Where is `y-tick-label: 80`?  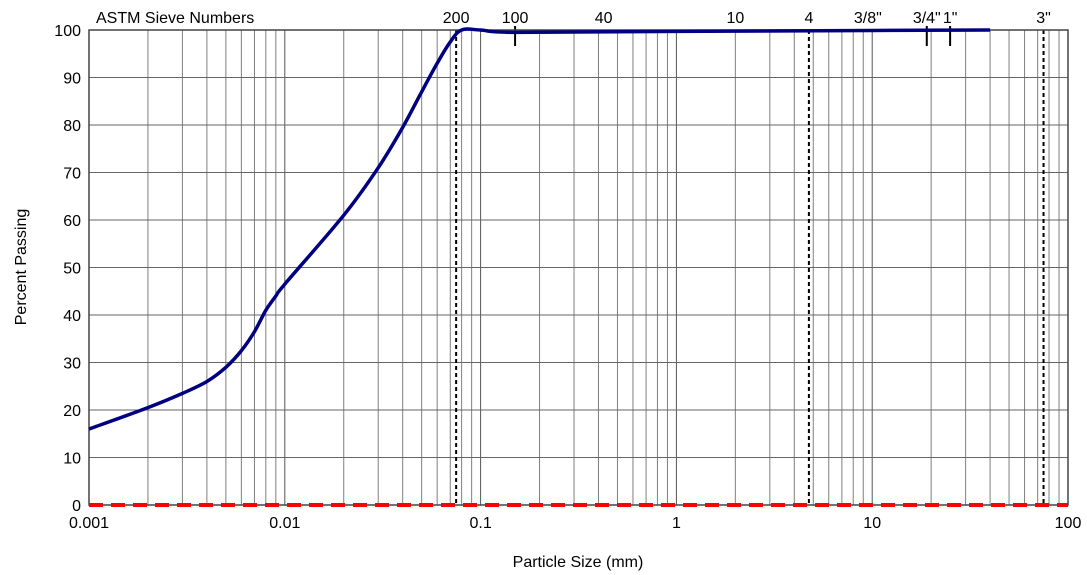
y-tick-label: 80 is located at coordinates (72, 126).